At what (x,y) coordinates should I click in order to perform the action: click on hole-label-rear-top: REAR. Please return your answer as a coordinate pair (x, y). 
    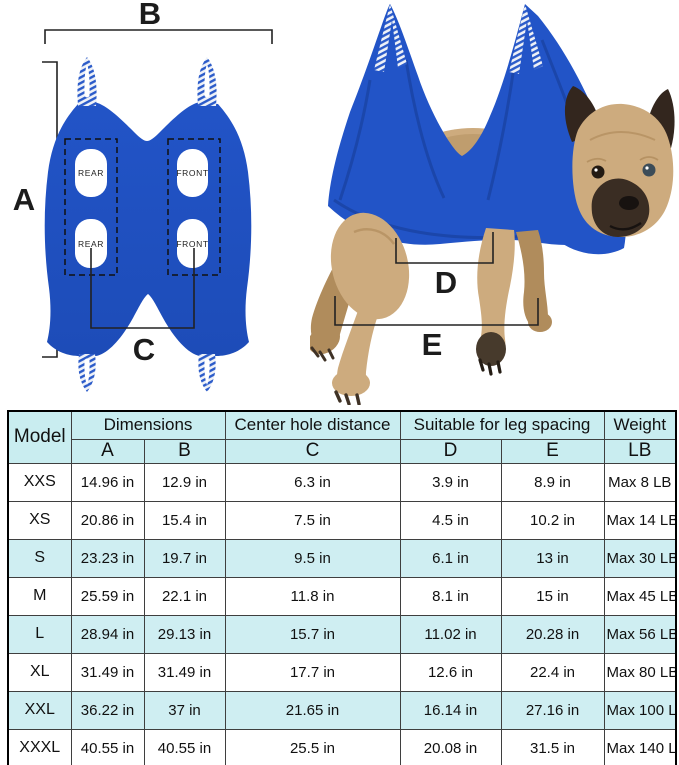
    Looking at the image, I should click on (91, 173).